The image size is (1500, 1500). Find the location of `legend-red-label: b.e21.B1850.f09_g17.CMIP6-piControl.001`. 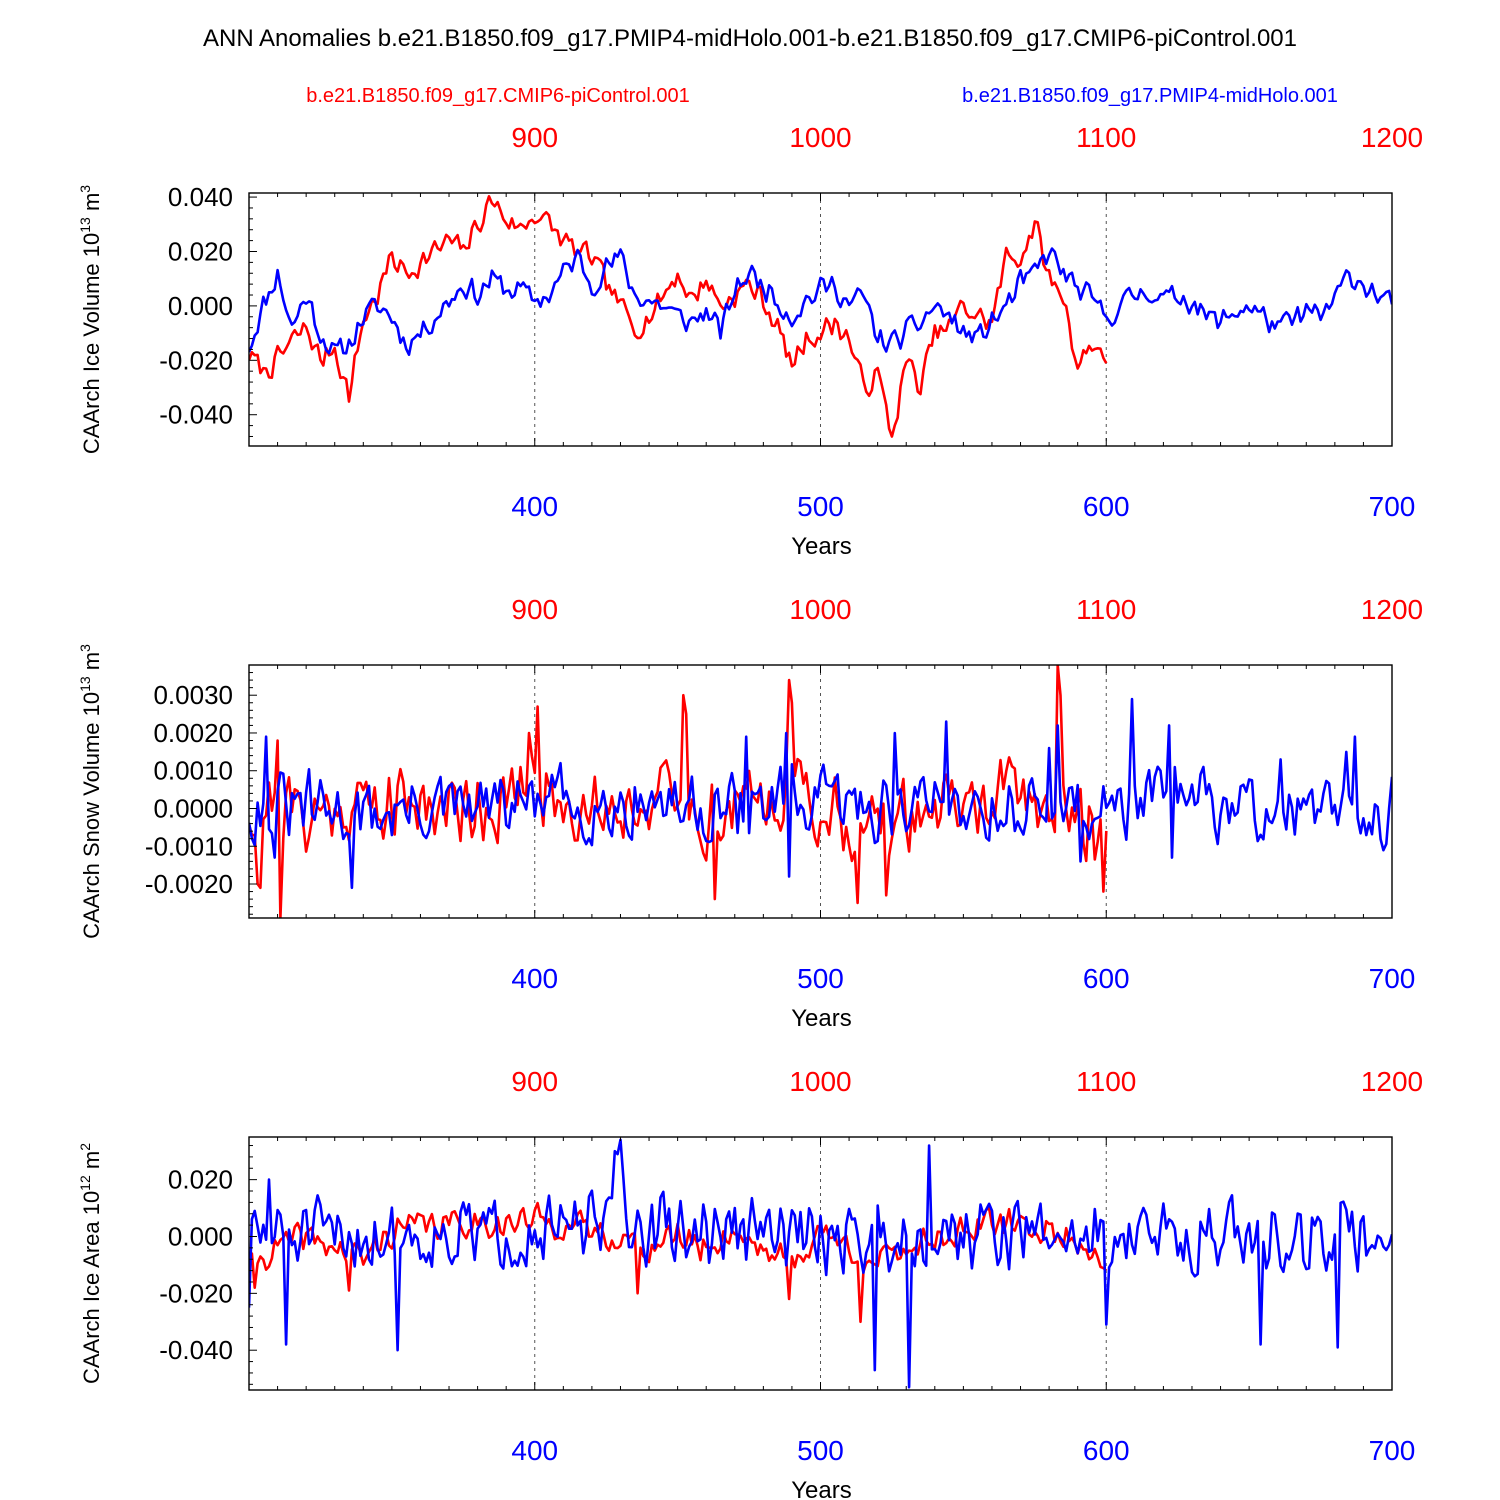

legend-red-label: b.e21.B1850.f09_g17.CMIP6-piControl.001 is located at coordinates (498, 96).